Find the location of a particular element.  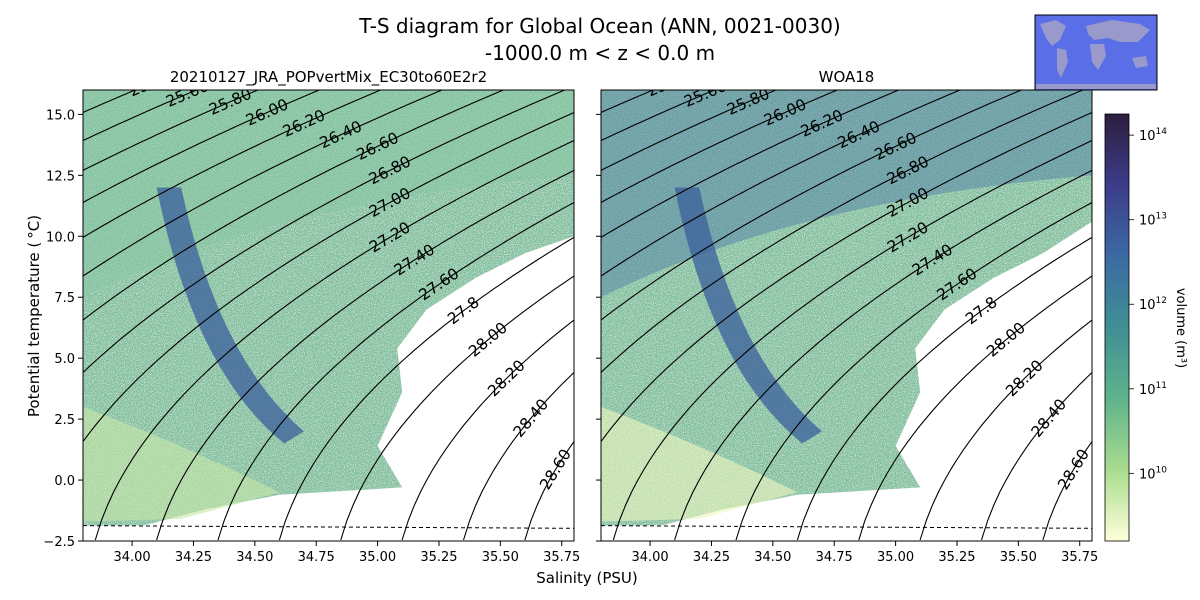

panel-title: WOA18 is located at coordinates (847, 77).